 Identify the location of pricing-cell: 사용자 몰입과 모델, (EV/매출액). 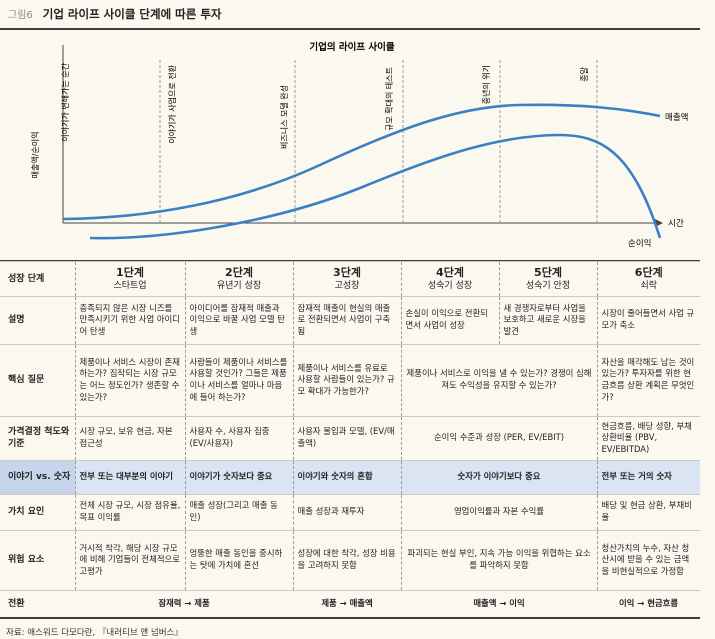
(347, 438).